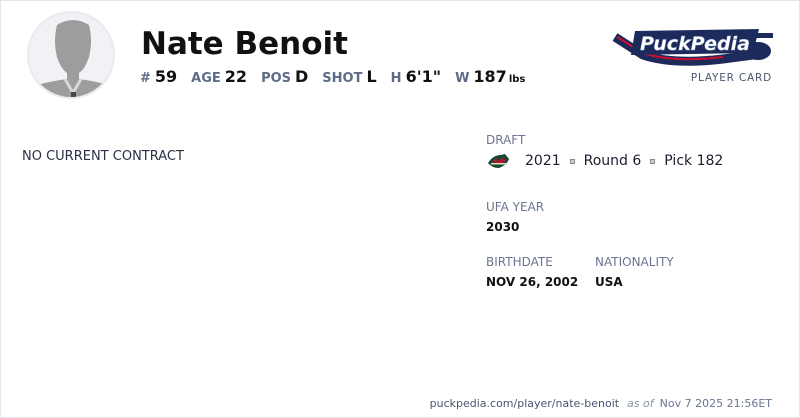  I want to click on nationality-value: USA, so click(609, 282).